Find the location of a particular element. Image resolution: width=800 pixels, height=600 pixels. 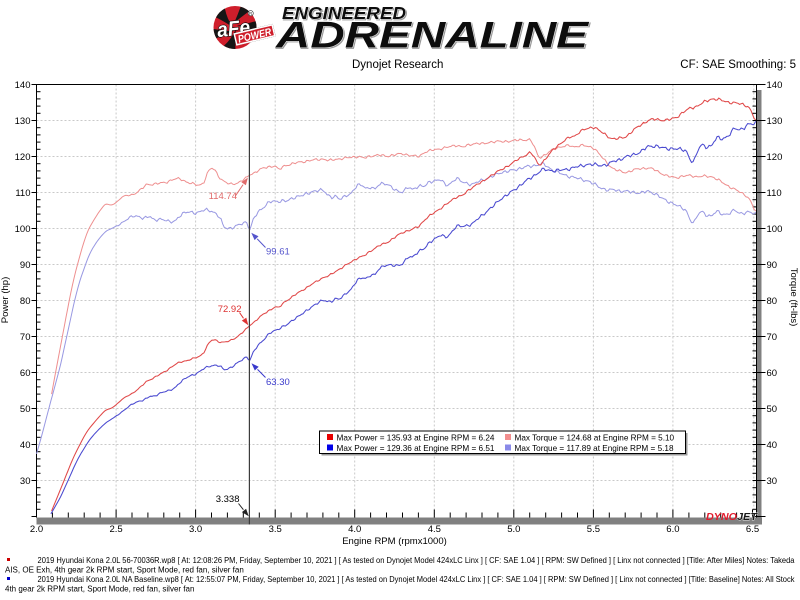

svg-text: 4.0 is located at coordinates (354, 529).